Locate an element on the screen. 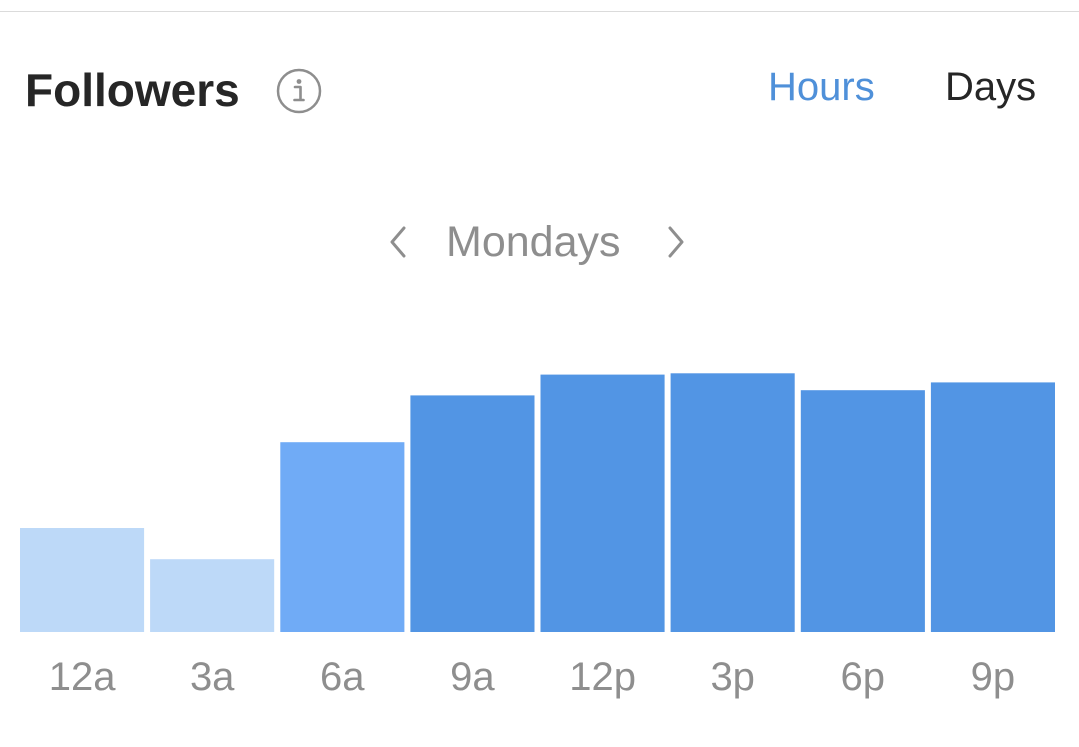  info-icon is located at coordinates (299, 91).